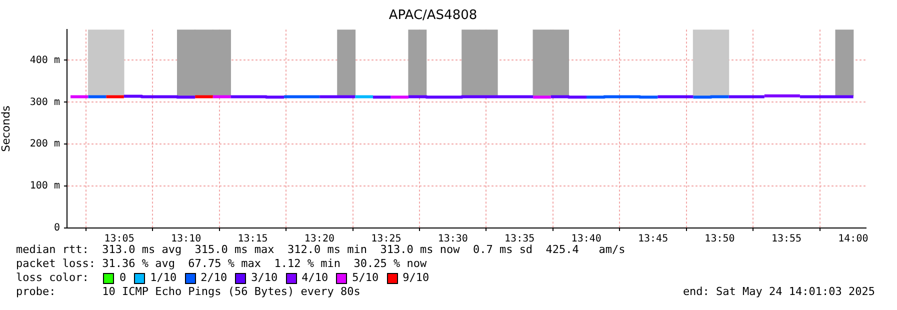 This screenshot has height=310, width=897. I want to click on legend-label: 0, so click(122, 278).